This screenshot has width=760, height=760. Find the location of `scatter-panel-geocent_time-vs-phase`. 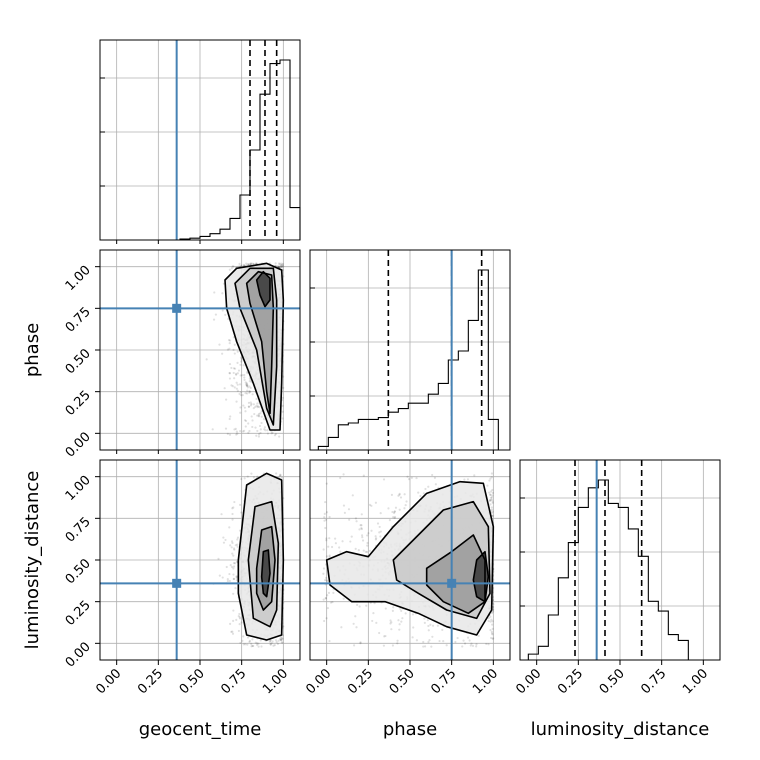

scatter-panel-geocent_time-vs-phase is located at coordinates (200, 350).